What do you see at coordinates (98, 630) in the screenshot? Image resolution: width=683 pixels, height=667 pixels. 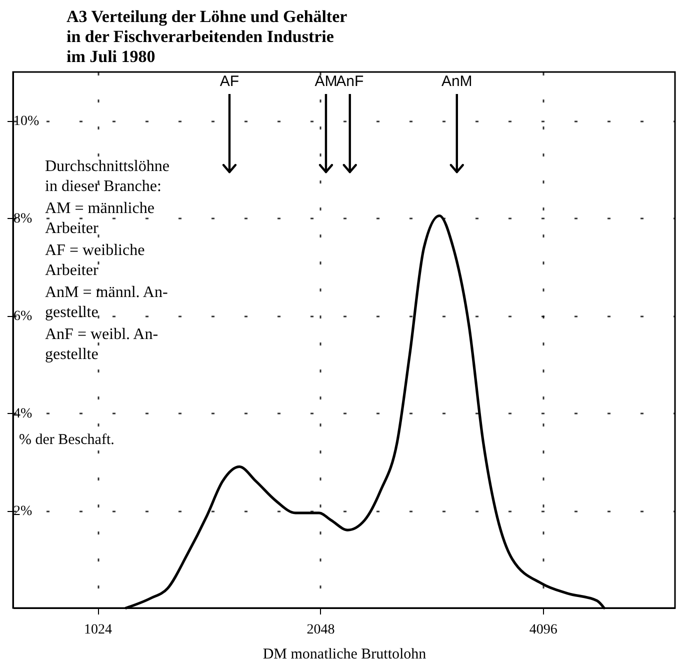 I see `x-tick-label: 1024` at bounding box center [98, 630].